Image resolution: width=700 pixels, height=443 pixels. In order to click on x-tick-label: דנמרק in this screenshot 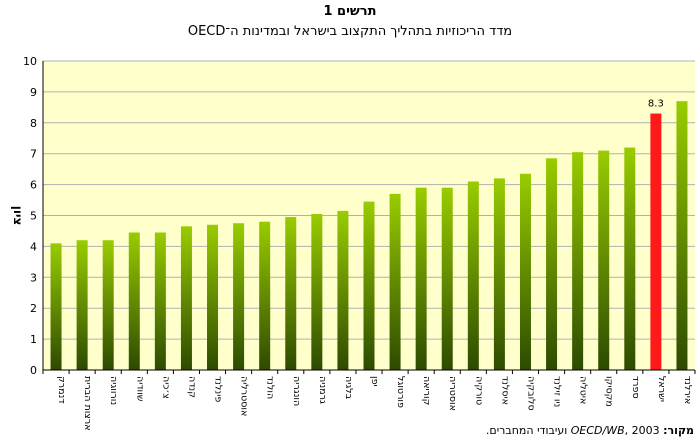, I will do `click(61, 390)`.